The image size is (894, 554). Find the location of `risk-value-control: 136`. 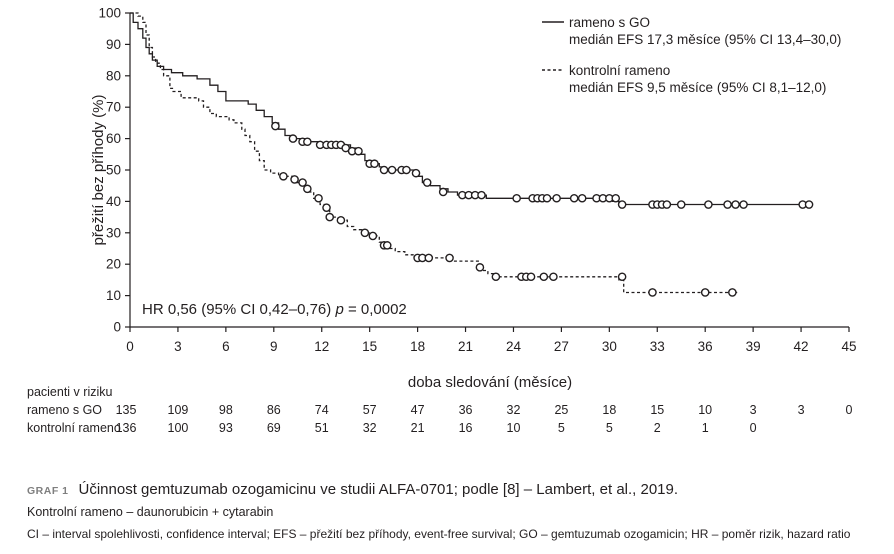

risk-value-control: 136 is located at coordinates (126, 428).